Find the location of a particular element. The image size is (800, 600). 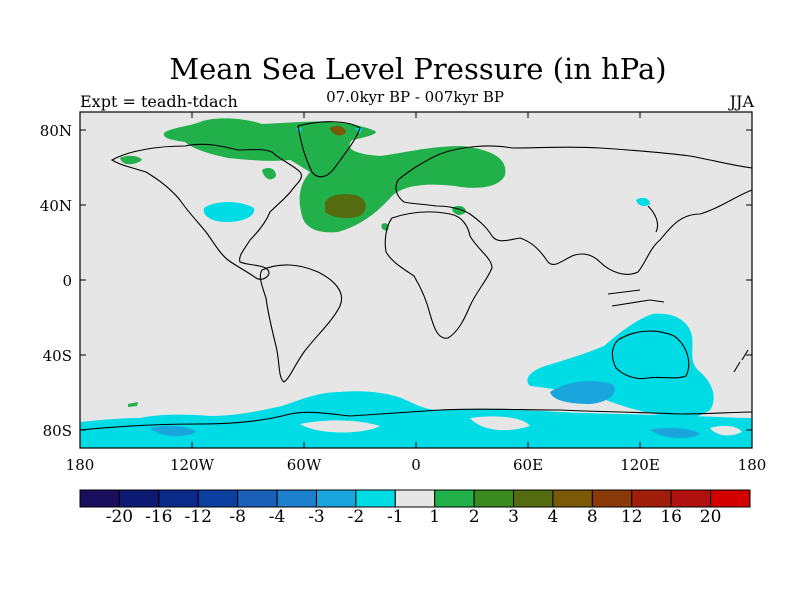

lon-label-120e: 120E is located at coordinates (640, 465).